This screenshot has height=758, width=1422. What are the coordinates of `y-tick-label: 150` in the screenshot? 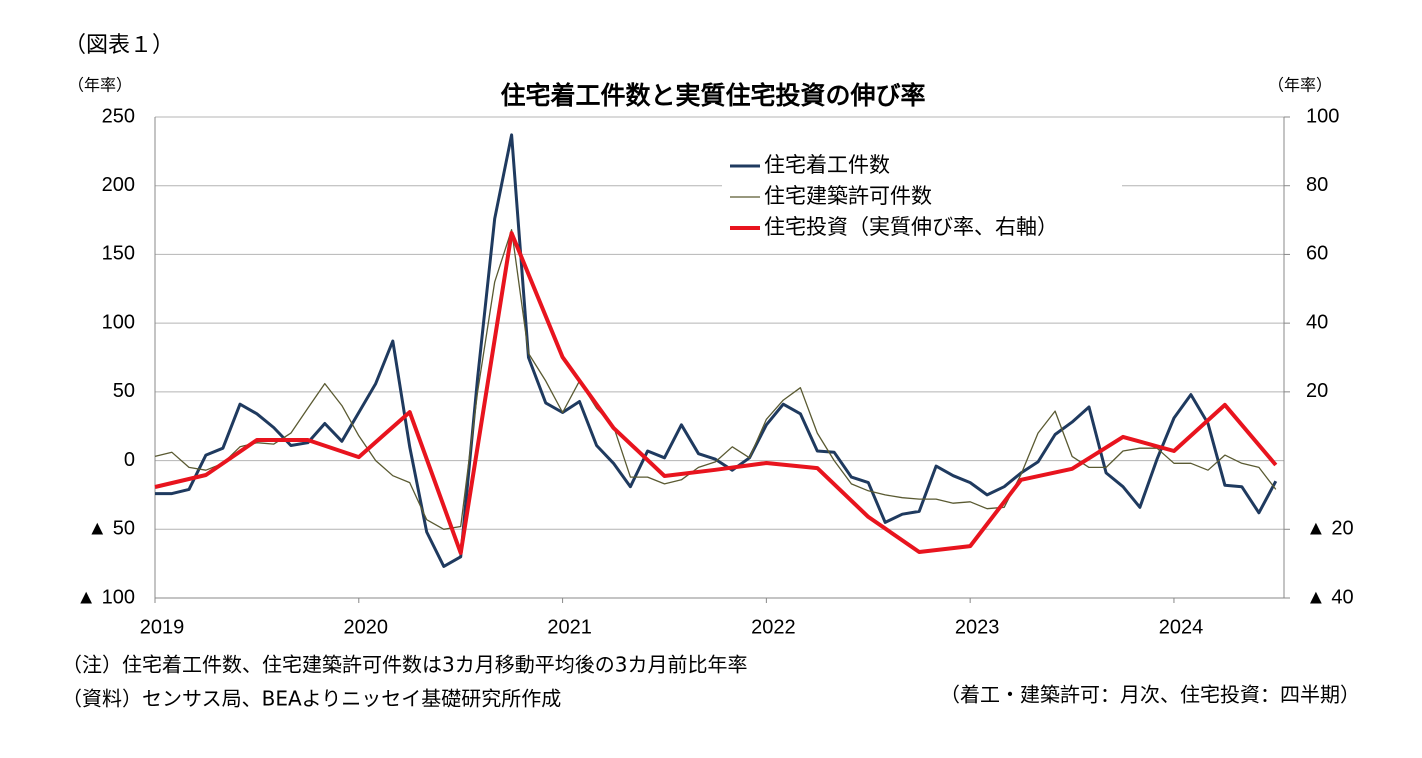 It's located at (118, 254).